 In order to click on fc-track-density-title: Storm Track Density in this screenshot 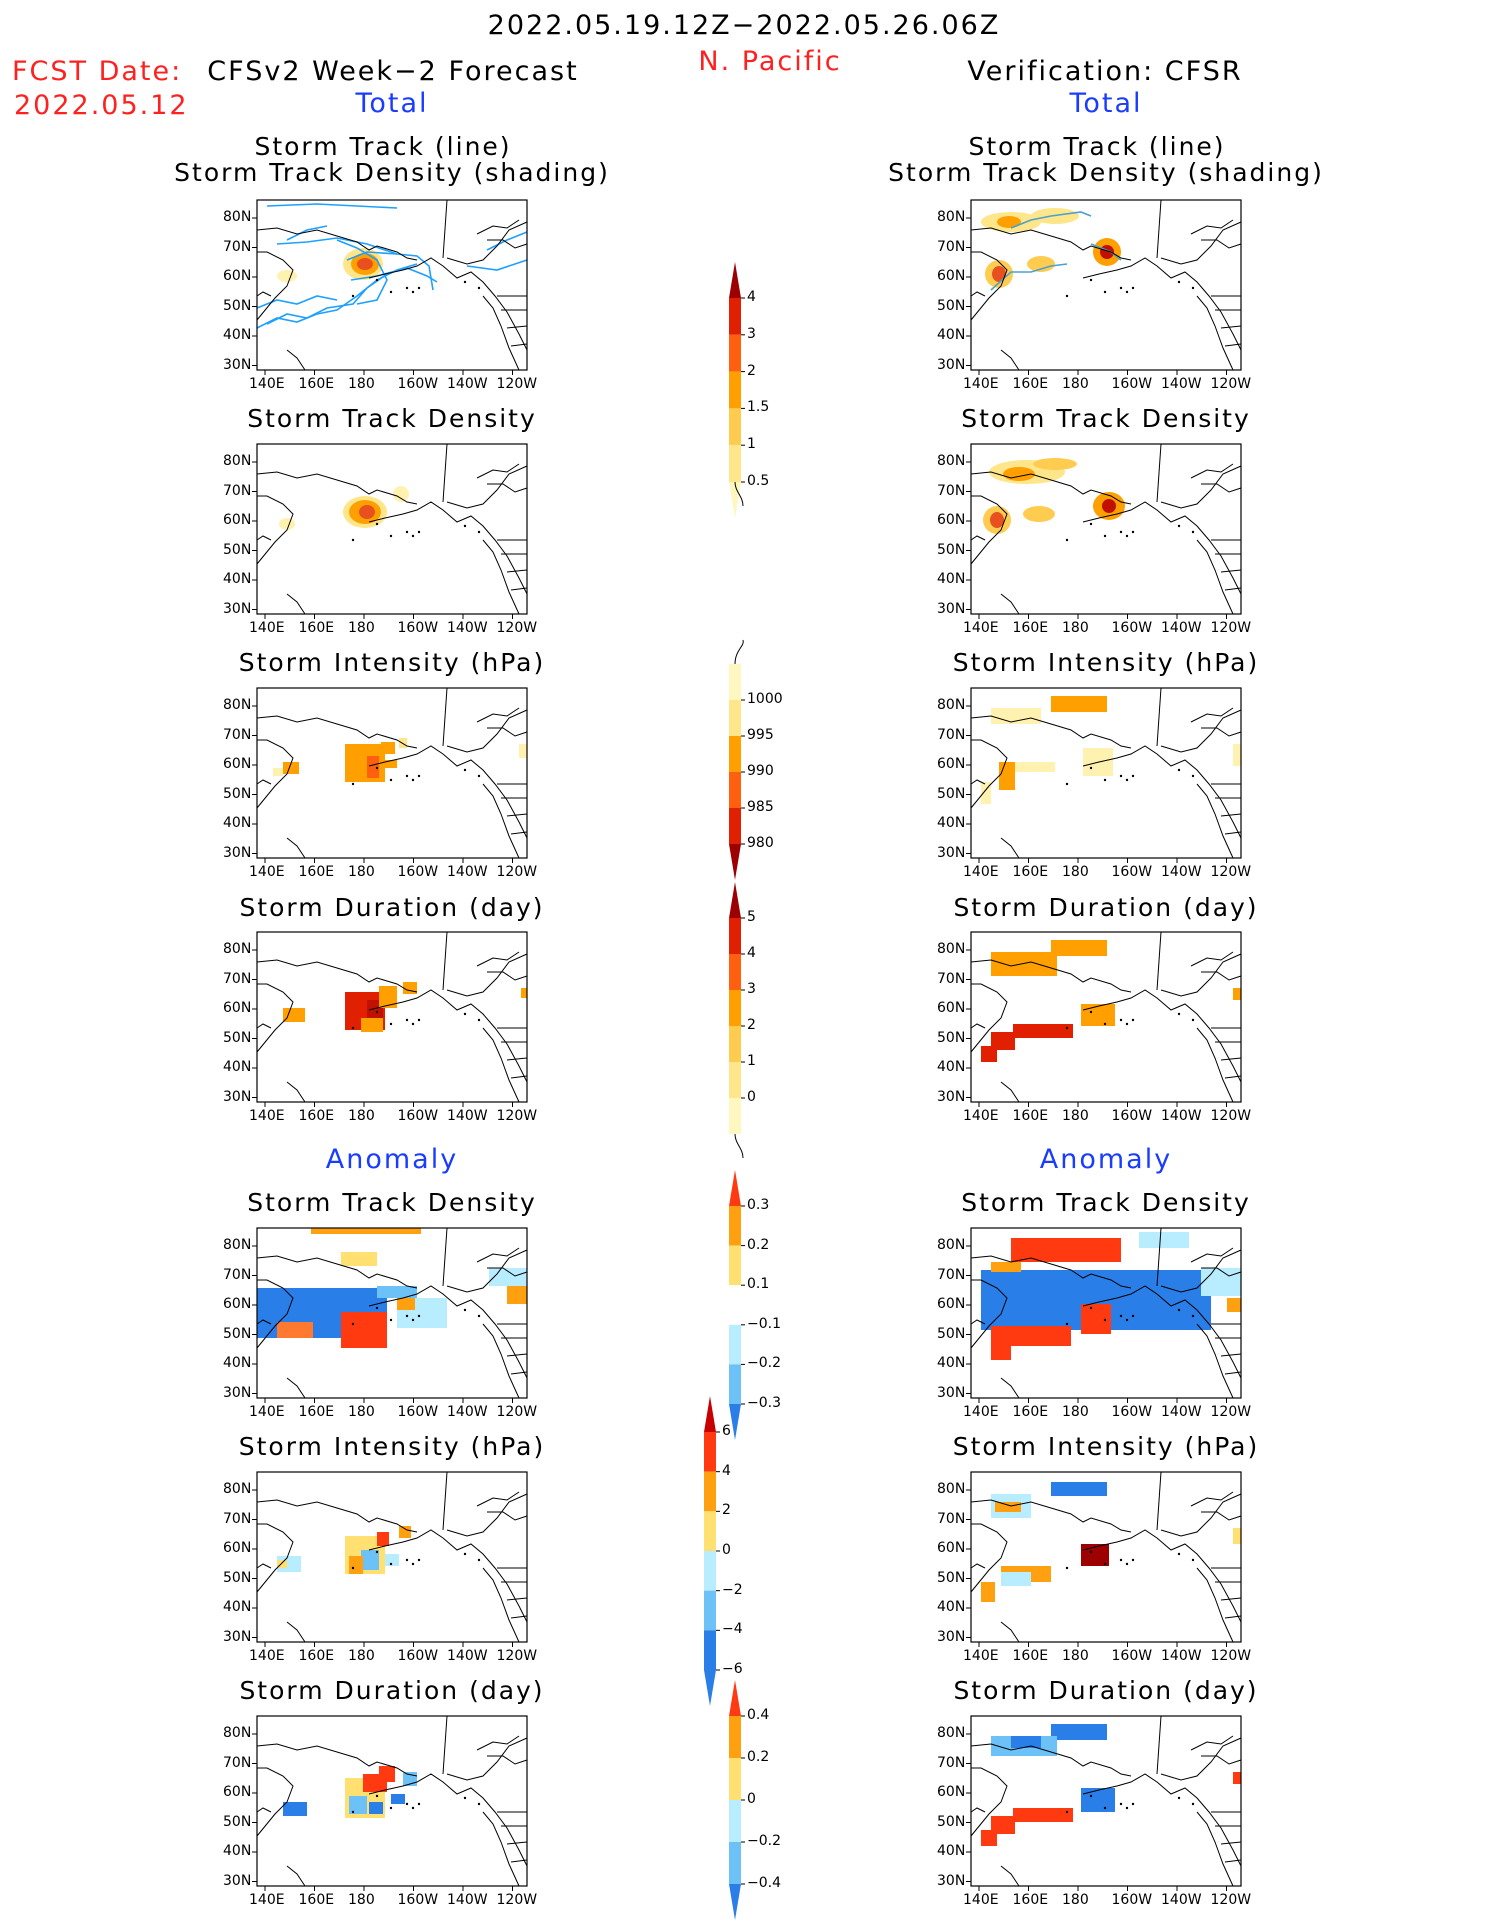, I will do `click(392, 418)`.